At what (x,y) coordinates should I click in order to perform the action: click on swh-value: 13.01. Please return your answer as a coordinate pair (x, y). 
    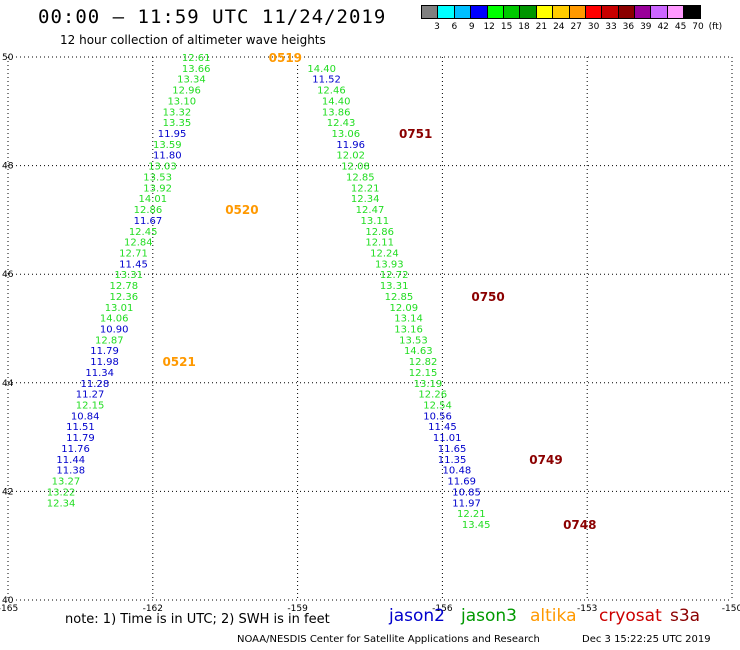
    Looking at the image, I should click on (119, 308).